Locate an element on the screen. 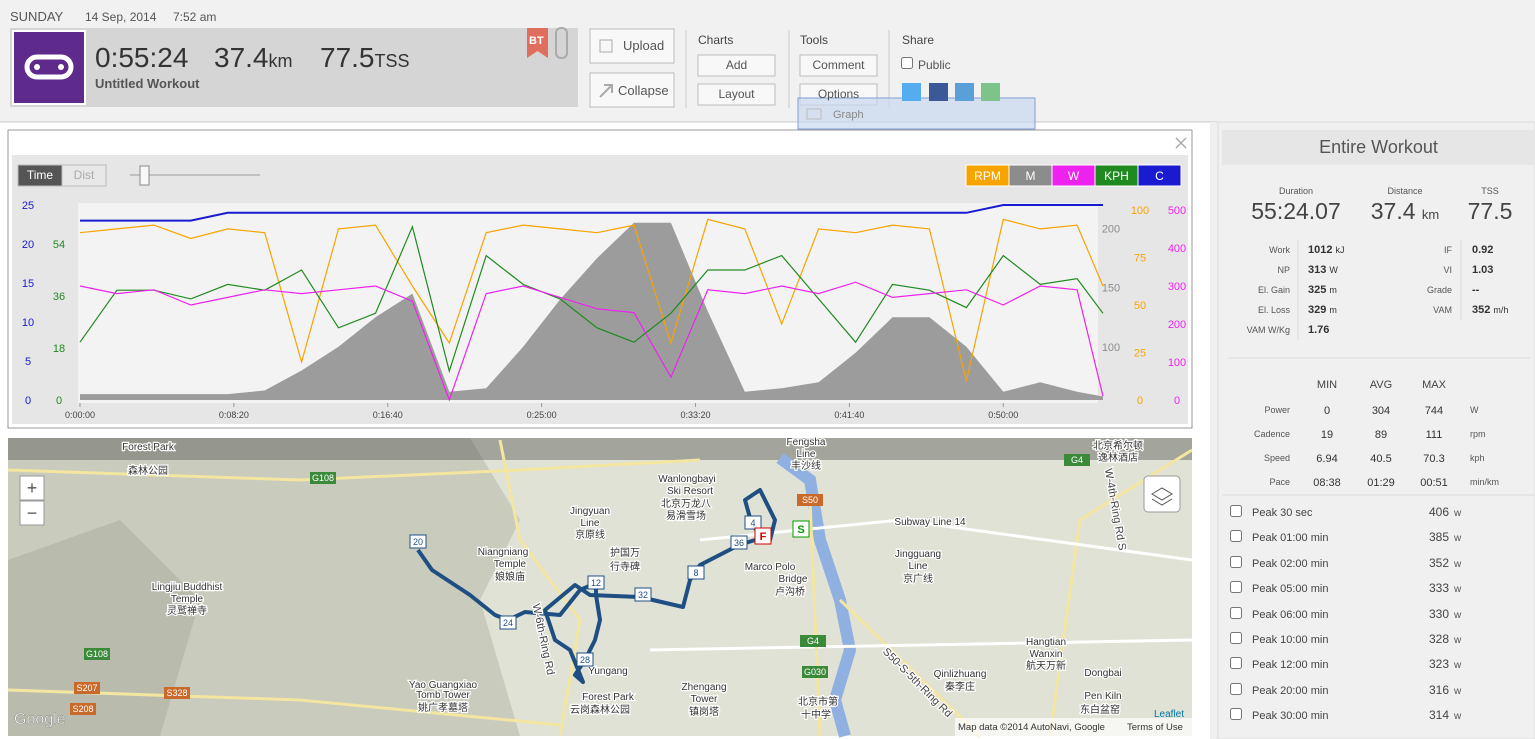 Image resolution: width=1535 pixels, height=739 pixels. map-label: Bridge is located at coordinates (793, 579).